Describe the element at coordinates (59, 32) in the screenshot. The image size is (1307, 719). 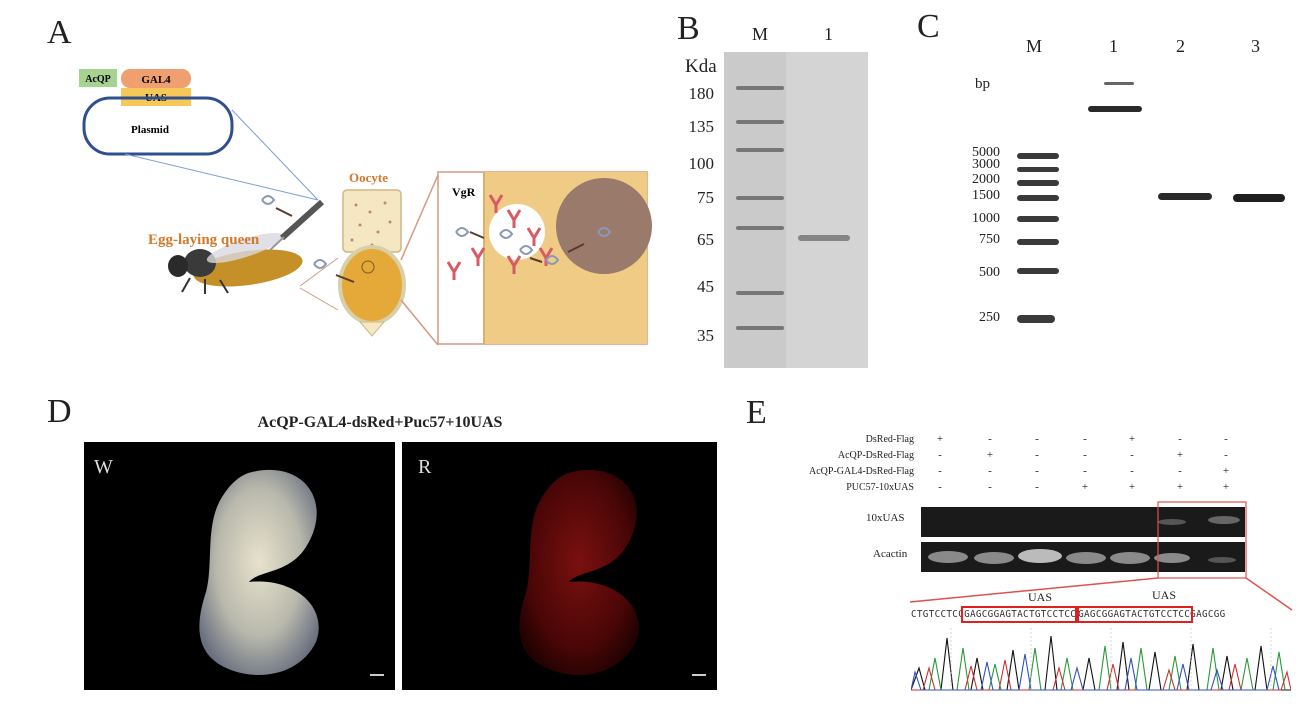
I see `panel-letter-a: A` at that location.